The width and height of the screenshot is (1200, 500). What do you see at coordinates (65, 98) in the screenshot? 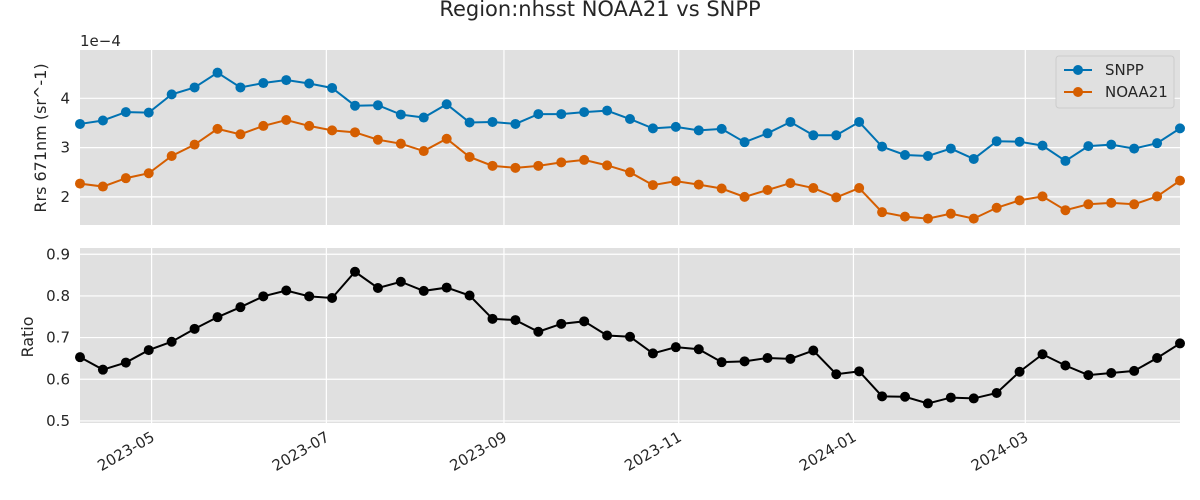
I see `rrs-y-tick-label: 4` at bounding box center [65, 98].